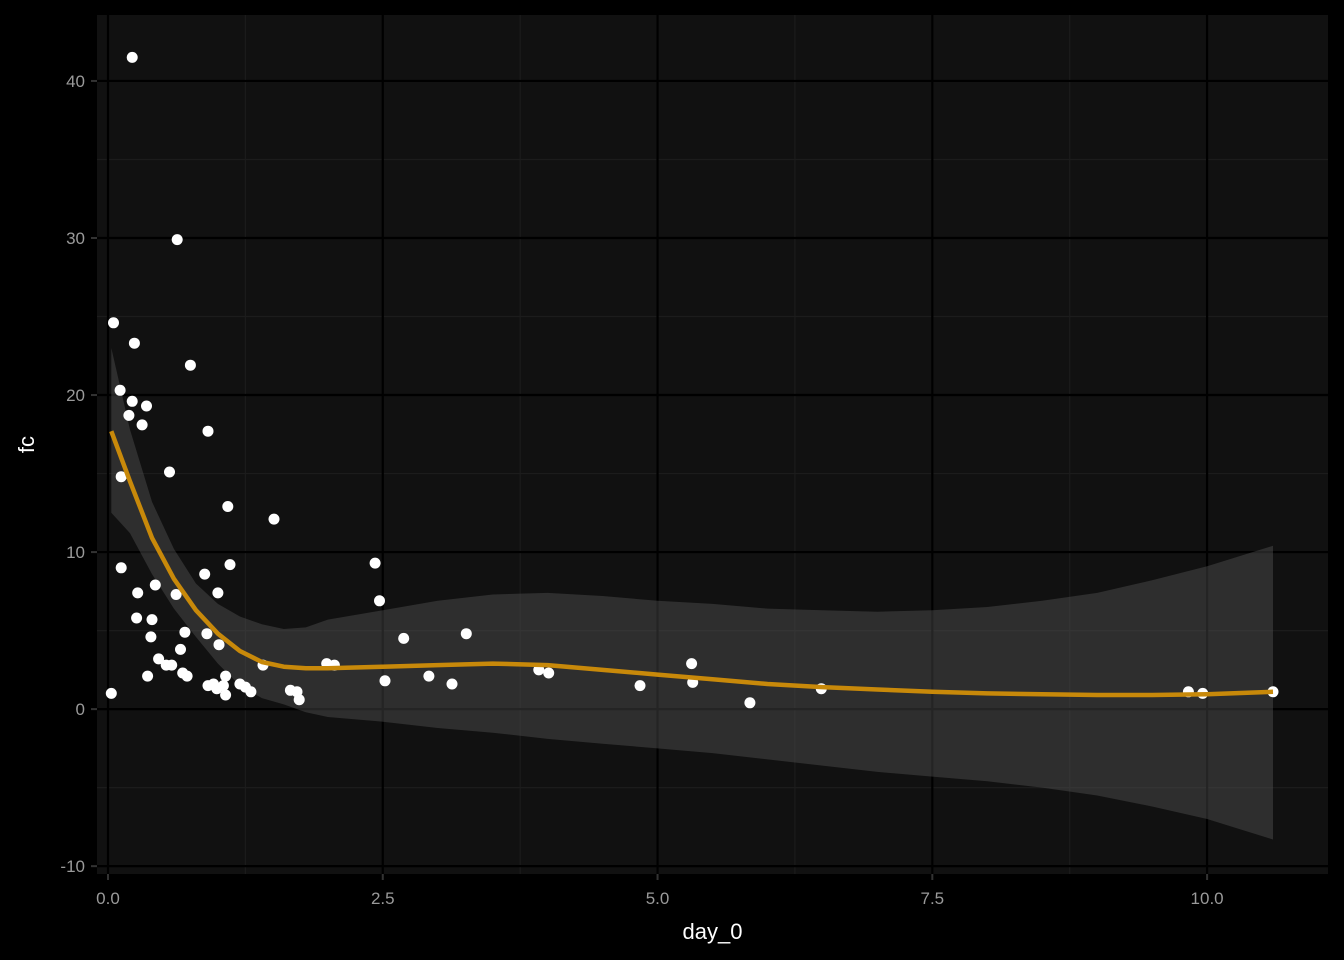 The image size is (1344, 960). What do you see at coordinates (75, 238) in the screenshot?
I see `y-tick-label: 30` at bounding box center [75, 238].